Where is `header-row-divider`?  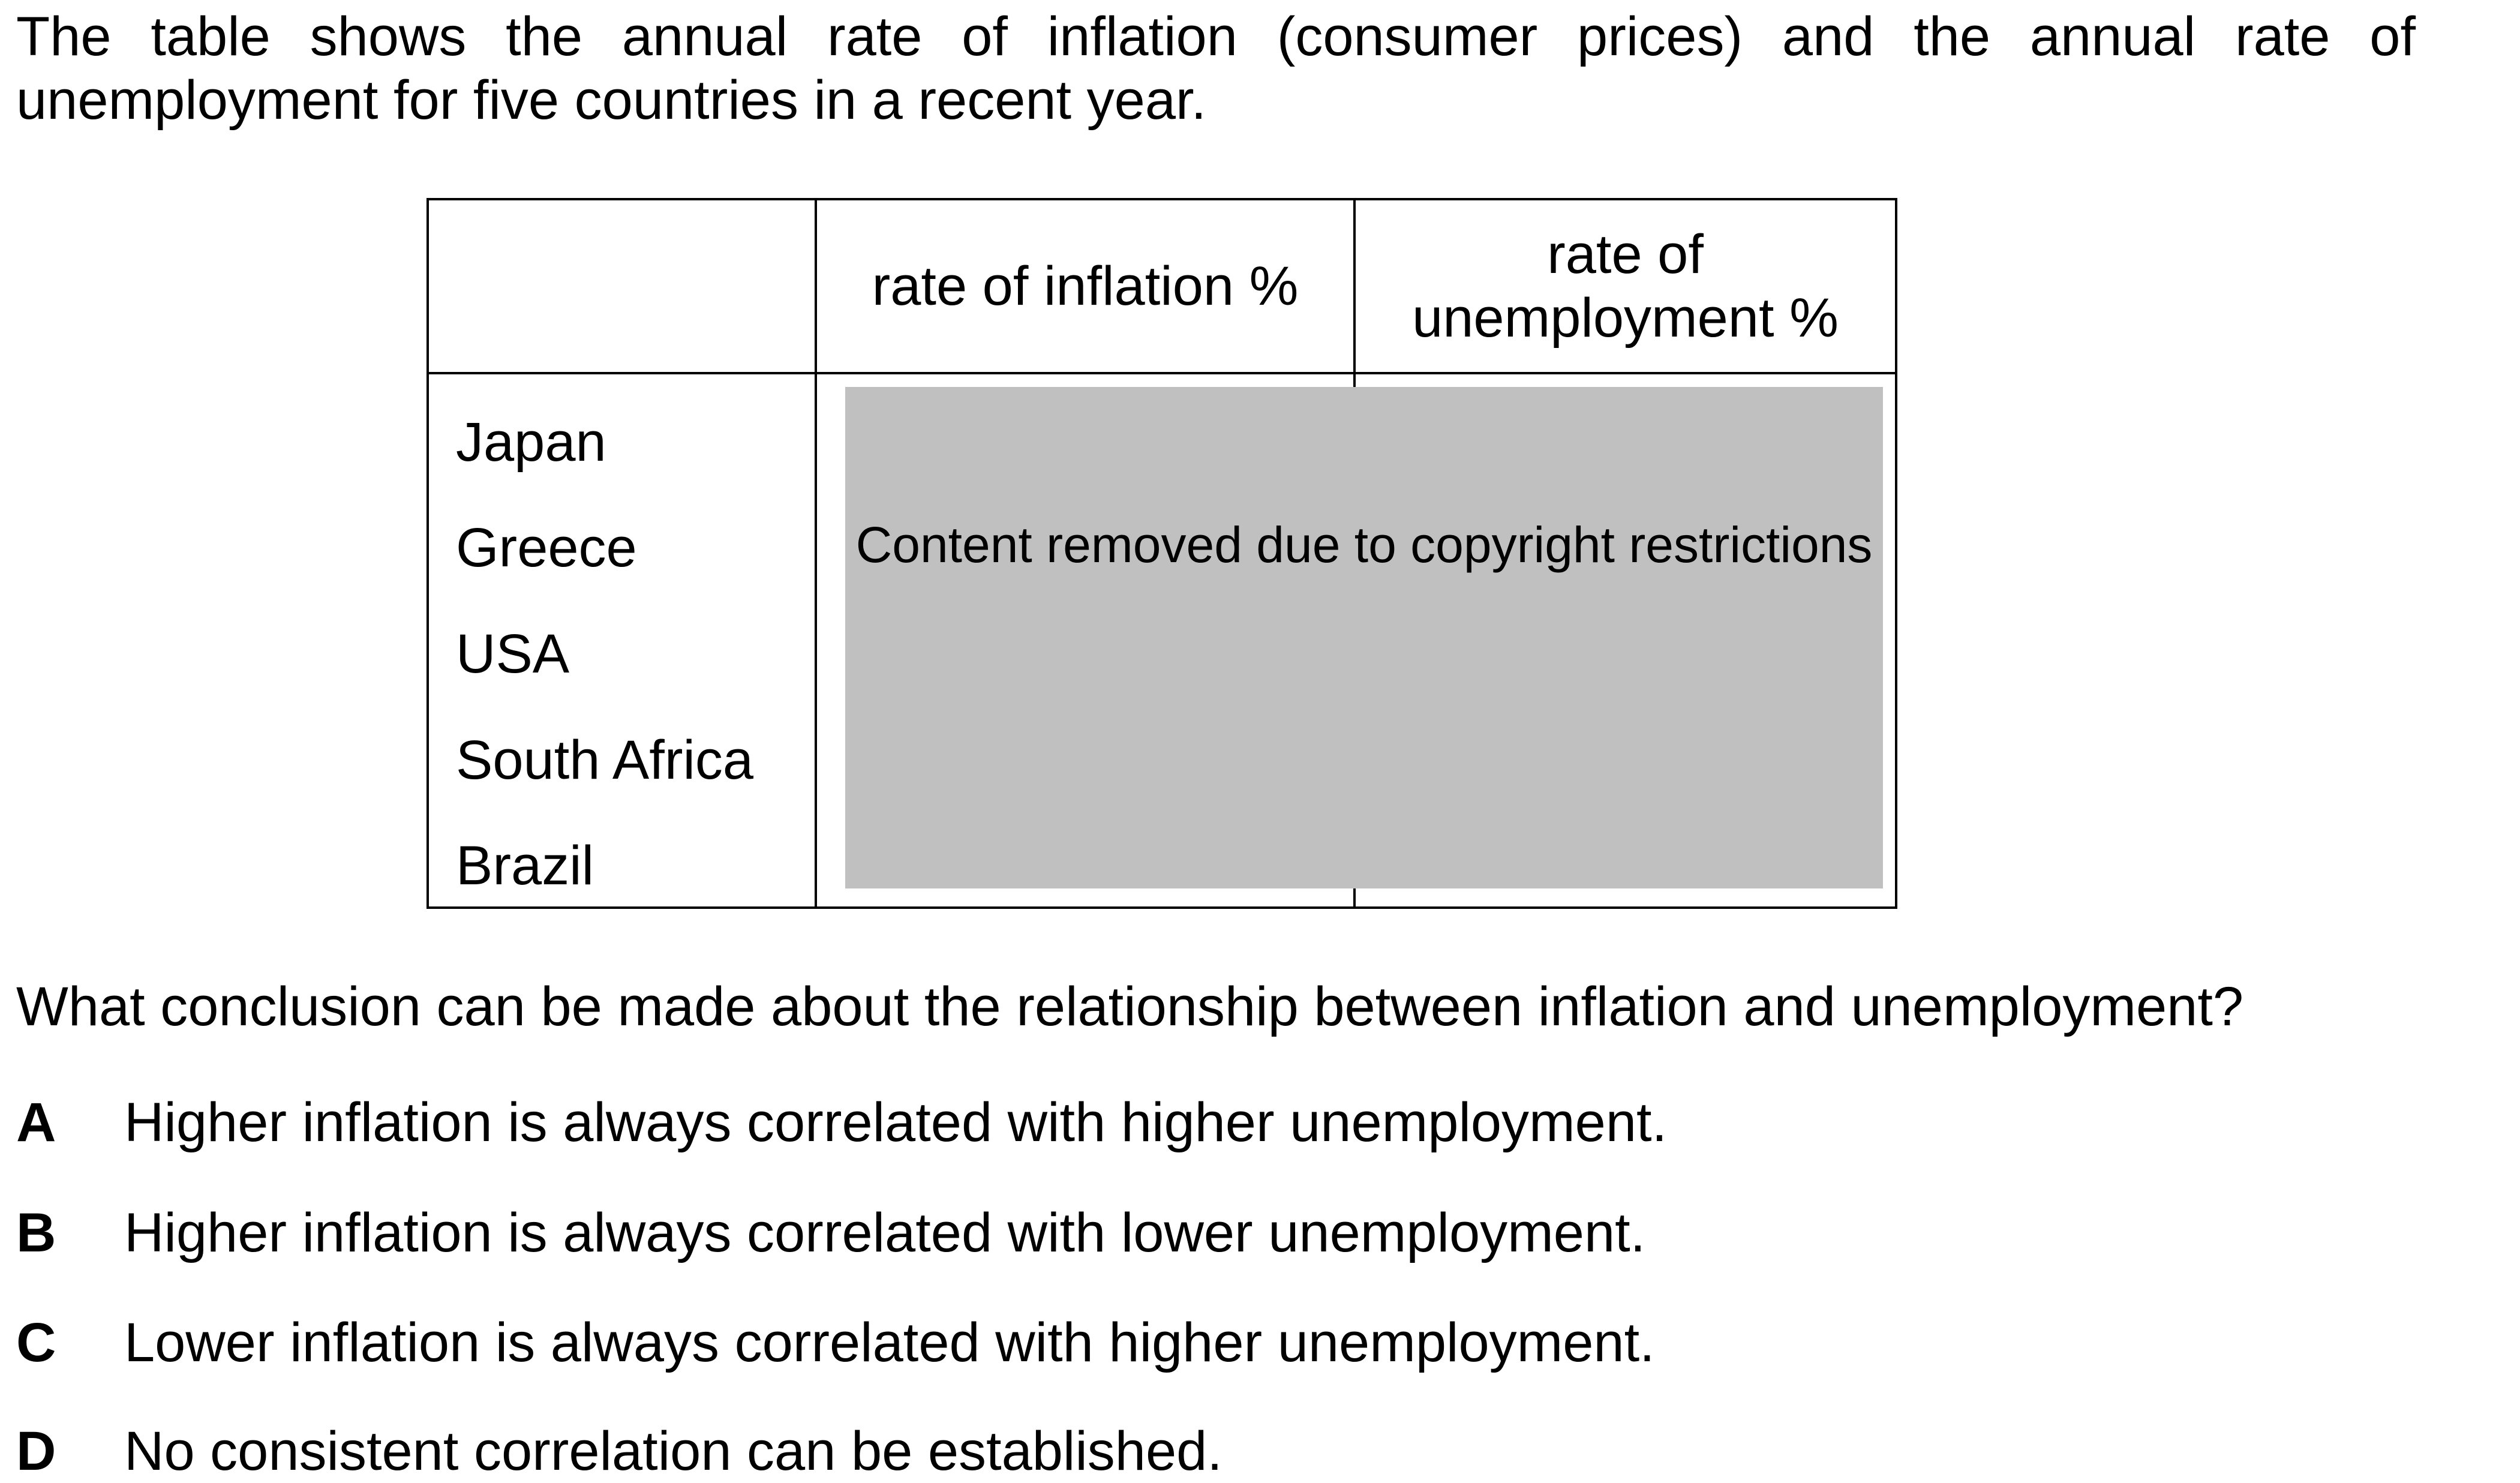
header-row-divider is located at coordinates (1162, 373).